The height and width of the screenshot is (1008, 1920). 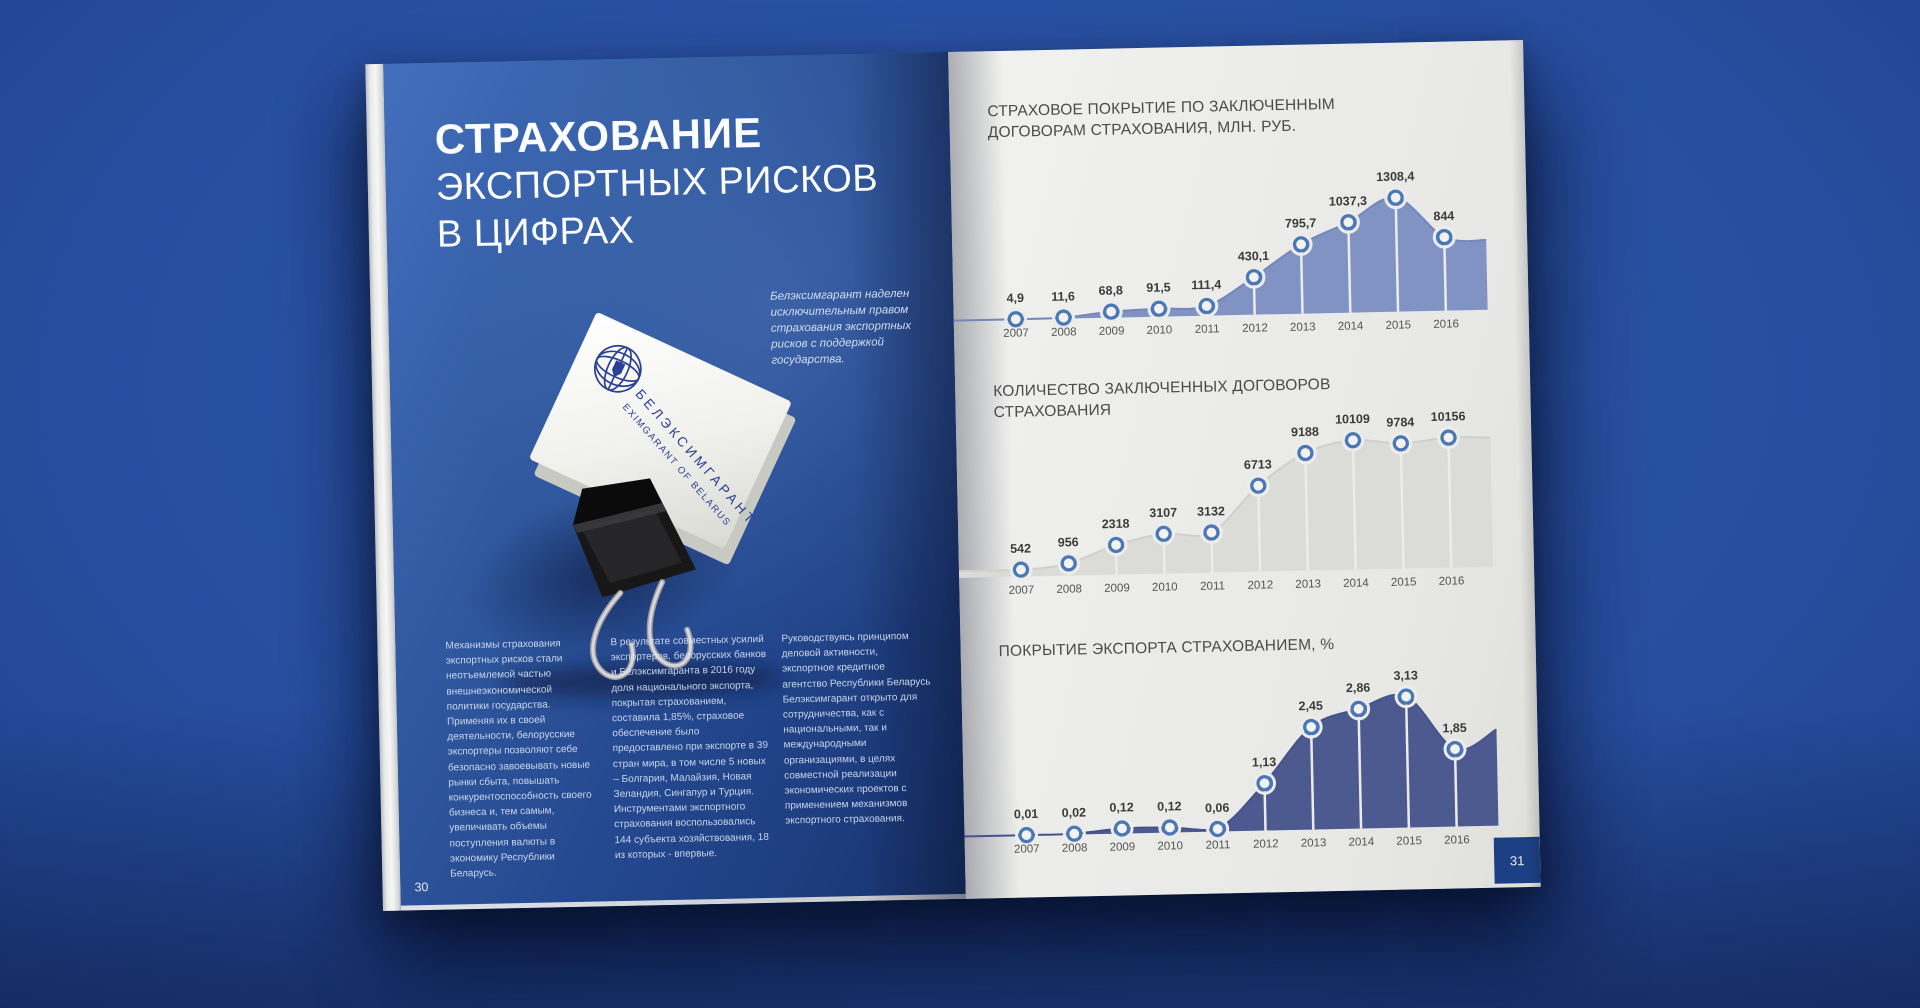 What do you see at coordinates (1110, 290) in the screenshot?
I see `value-label: 68,8` at bounding box center [1110, 290].